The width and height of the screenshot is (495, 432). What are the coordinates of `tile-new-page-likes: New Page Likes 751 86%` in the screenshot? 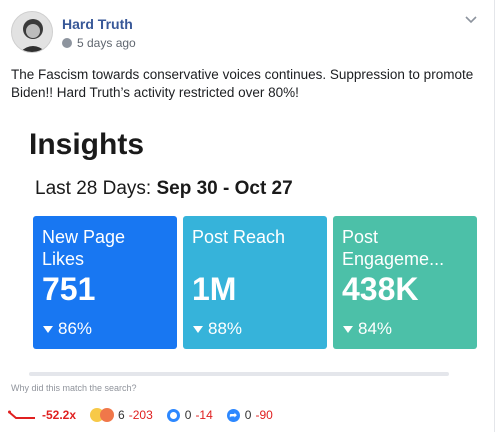 It's located at (105, 282).